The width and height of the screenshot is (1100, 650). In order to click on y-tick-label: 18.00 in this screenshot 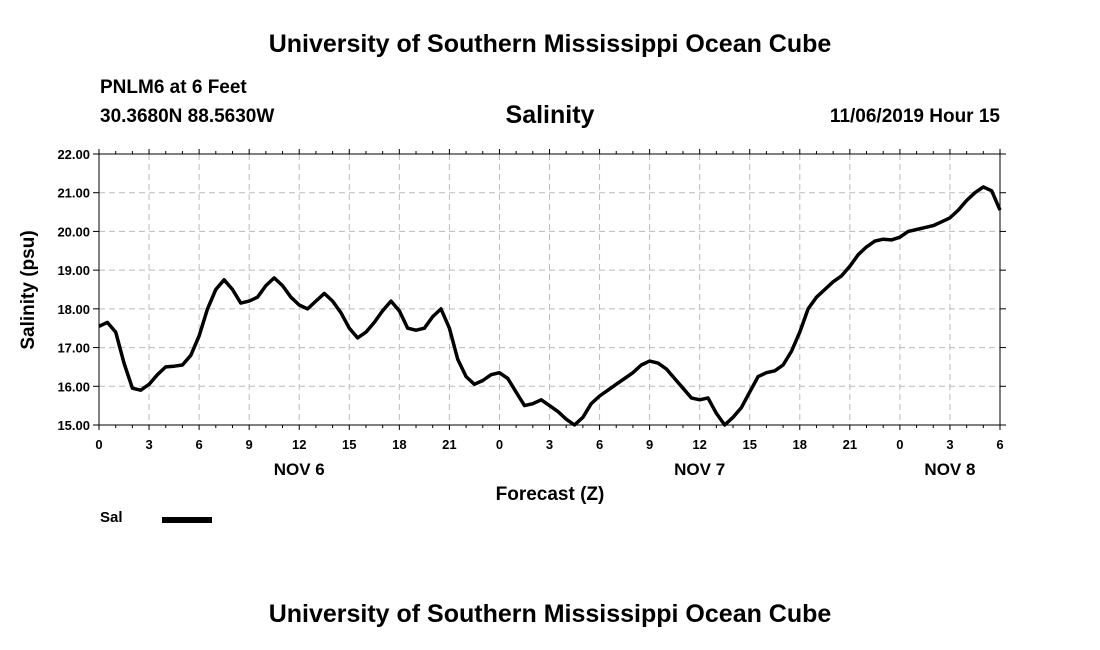, I will do `click(73, 309)`.